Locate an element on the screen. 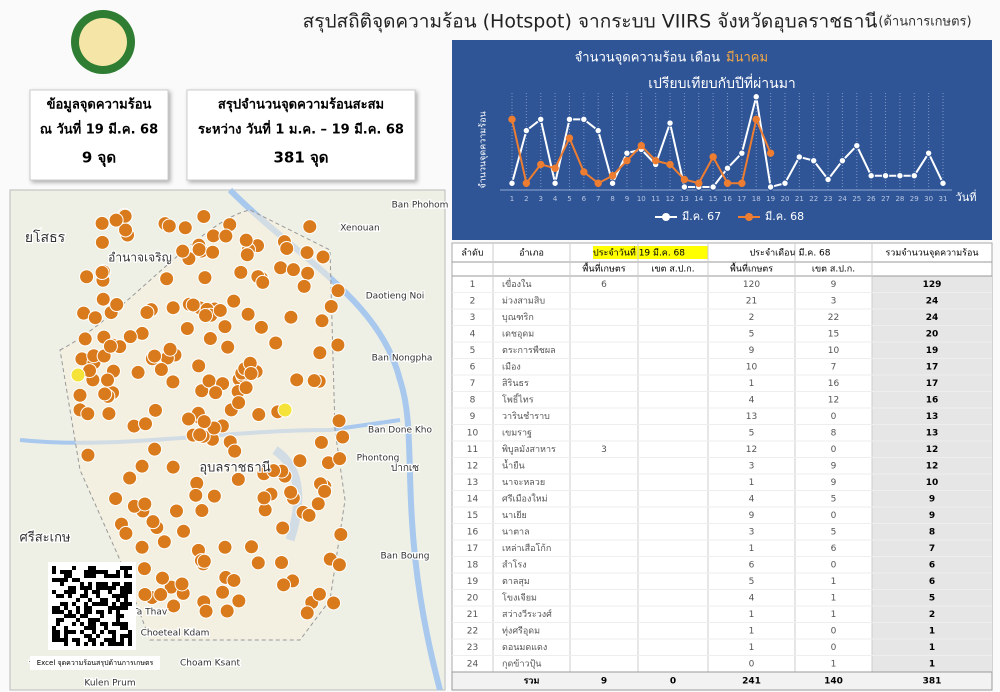 The width and height of the screenshot is (1000, 692). qr-caption: Excel จุดความร้อนสรุปด้านการเกษตร is located at coordinates (95, 663).